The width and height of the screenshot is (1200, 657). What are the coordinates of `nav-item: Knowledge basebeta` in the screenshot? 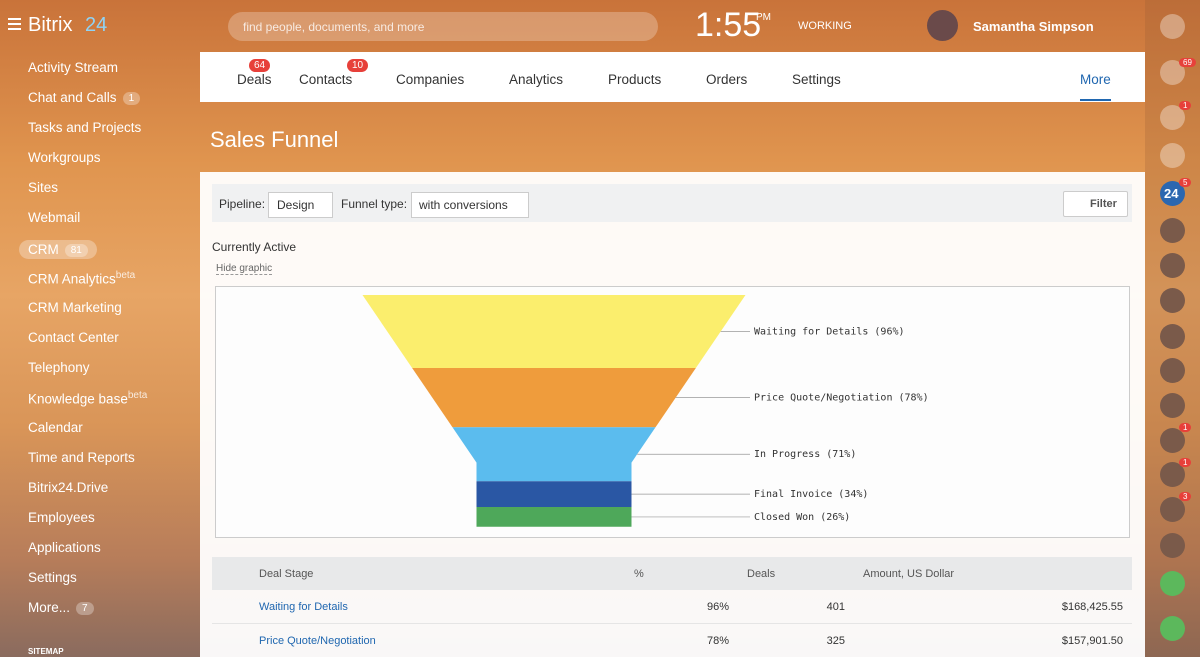 It's located at (87, 398).